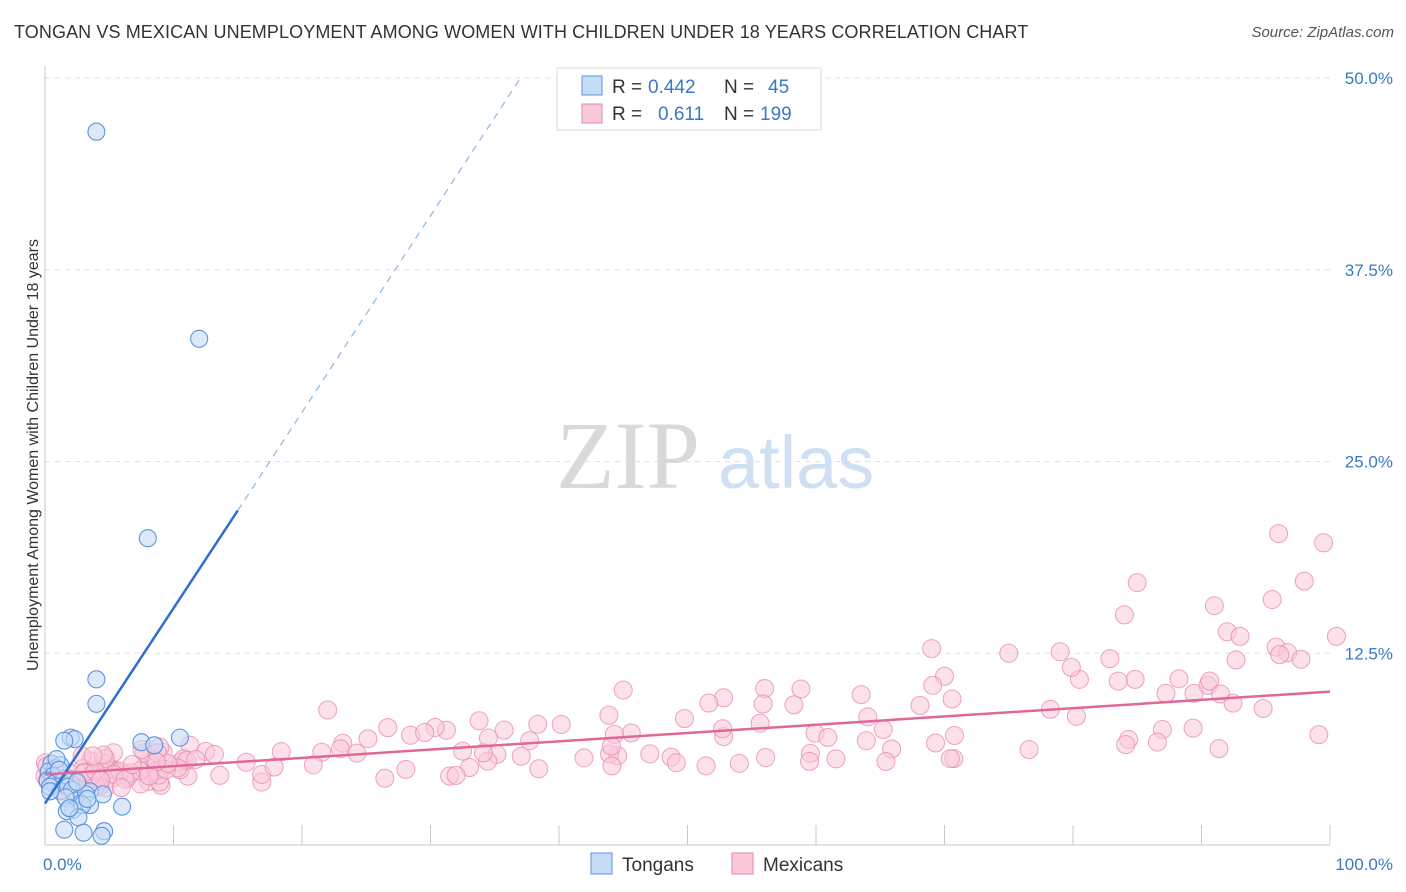 The height and width of the screenshot is (892, 1406). I want to click on bottom-legend-tongans: Tongans, so click(658, 865).